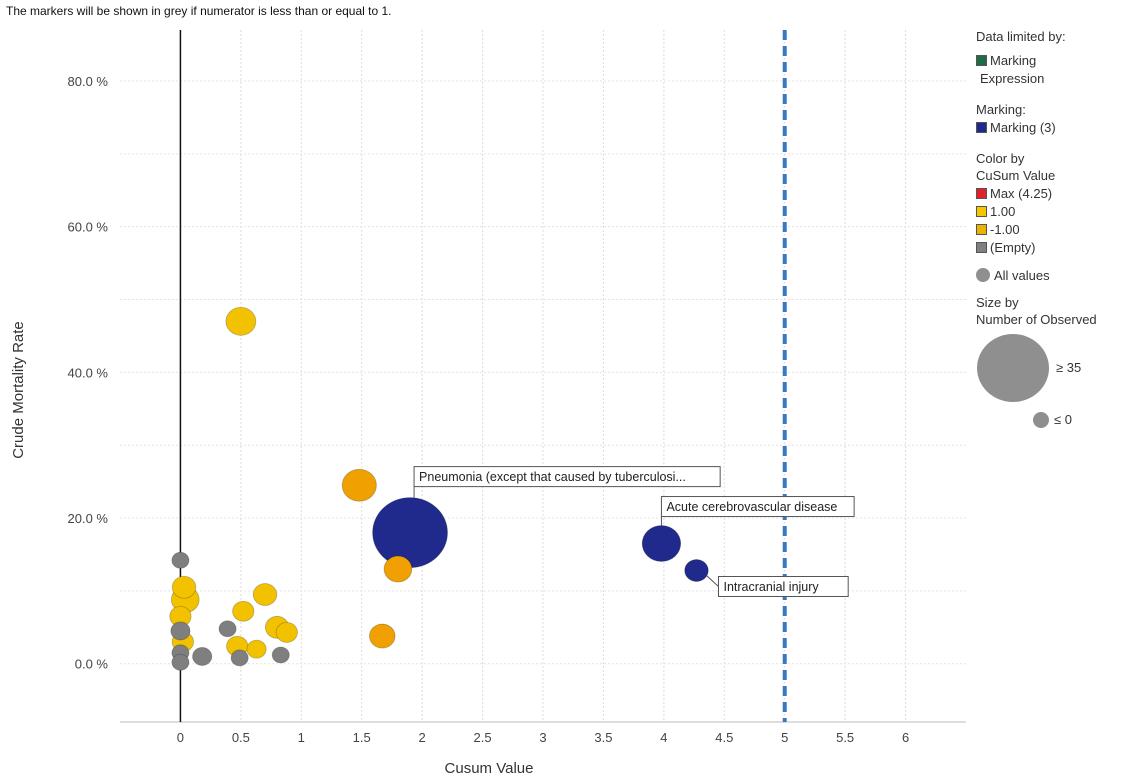 This screenshot has width=1132, height=778. I want to click on size-min-circle, so click(1041, 420).